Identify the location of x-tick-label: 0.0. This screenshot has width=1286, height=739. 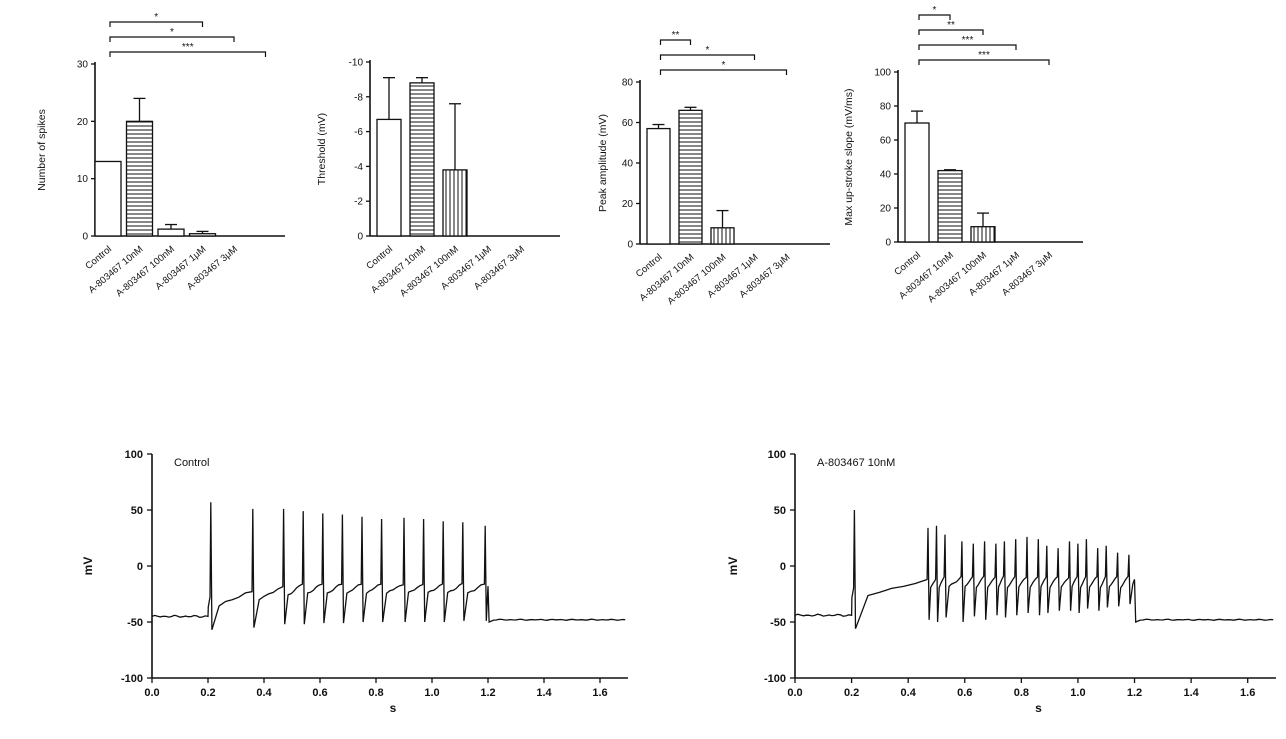
(151, 693).